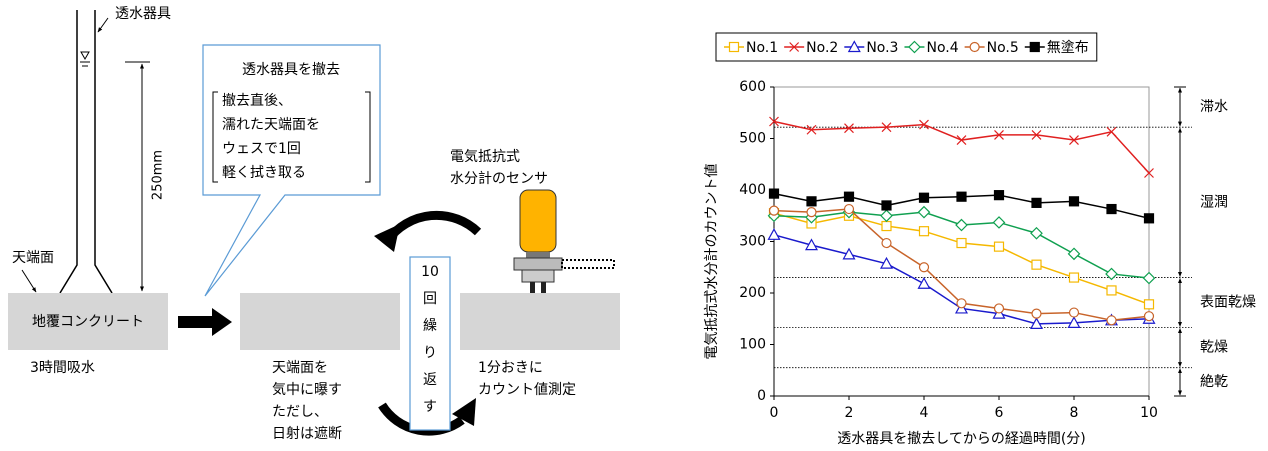  What do you see at coordinates (942, 48) in the screenshot?
I see `legend-label: No.4` at bounding box center [942, 48].